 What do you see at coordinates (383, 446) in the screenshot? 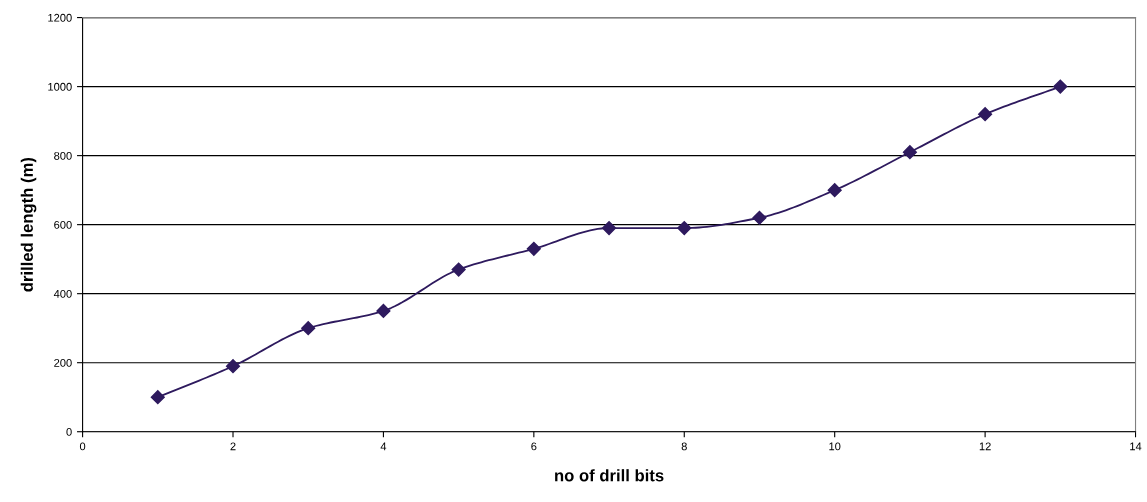
I see `x-tick-label: 4` at bounding box center [383, 446].